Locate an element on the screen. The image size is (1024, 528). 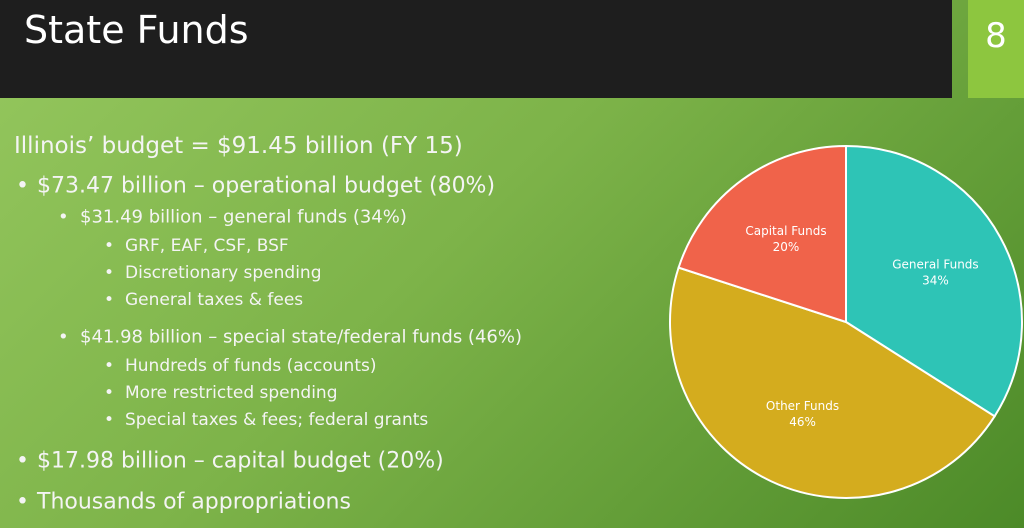
slice-label: Other Funds is located at coordinates (802, 406).